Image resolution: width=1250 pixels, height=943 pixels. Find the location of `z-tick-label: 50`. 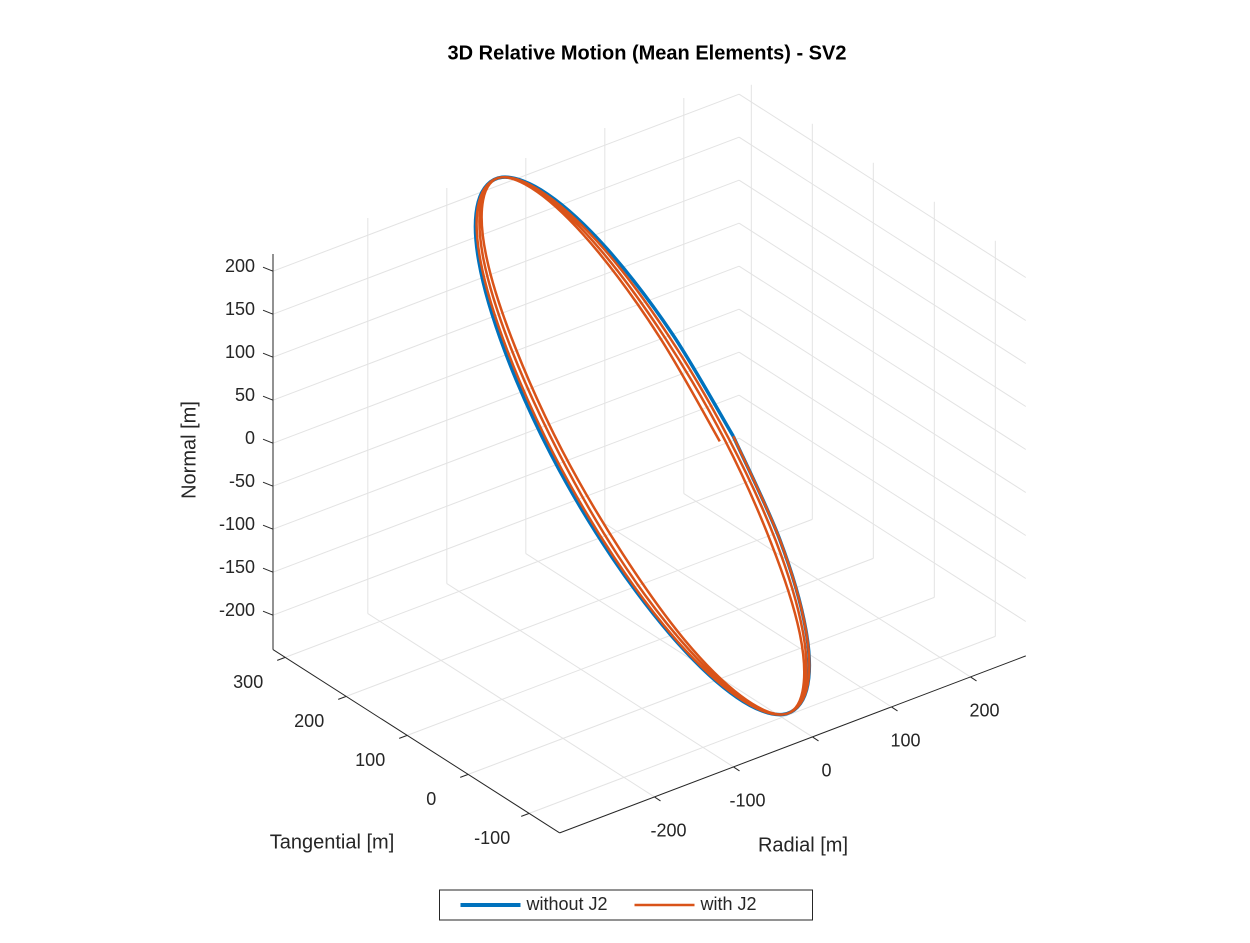

z-tick-label: 50 is located at coordinates (245, 395).